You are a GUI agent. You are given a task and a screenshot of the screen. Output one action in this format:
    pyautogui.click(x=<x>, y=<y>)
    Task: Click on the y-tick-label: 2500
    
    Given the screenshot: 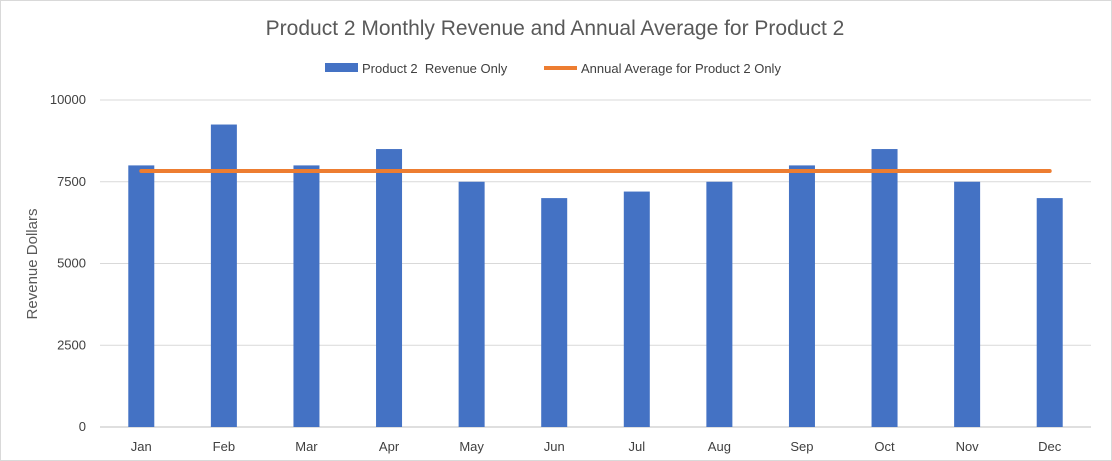 What is the action you would take?
    pyautogui.click(x=71, y=344)
    